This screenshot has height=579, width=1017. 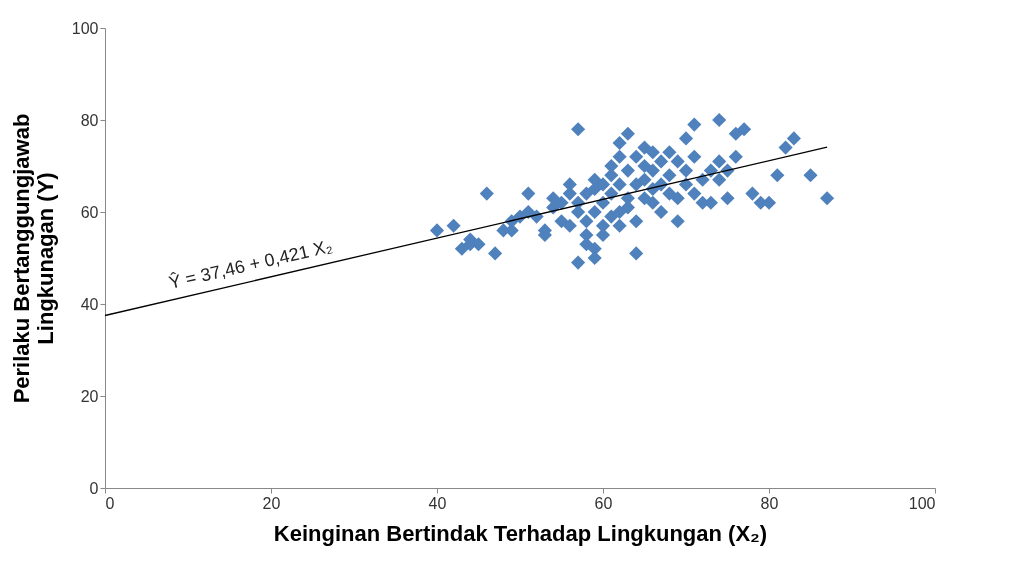 I want to click on y-tick-label: 60, so click(x=89, y=212).